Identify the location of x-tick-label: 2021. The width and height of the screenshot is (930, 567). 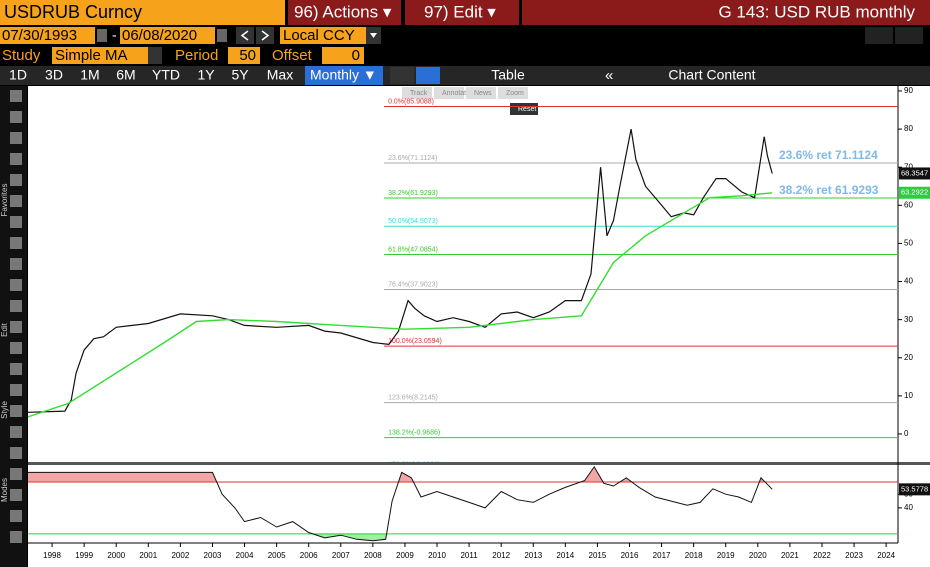
(790, 555).